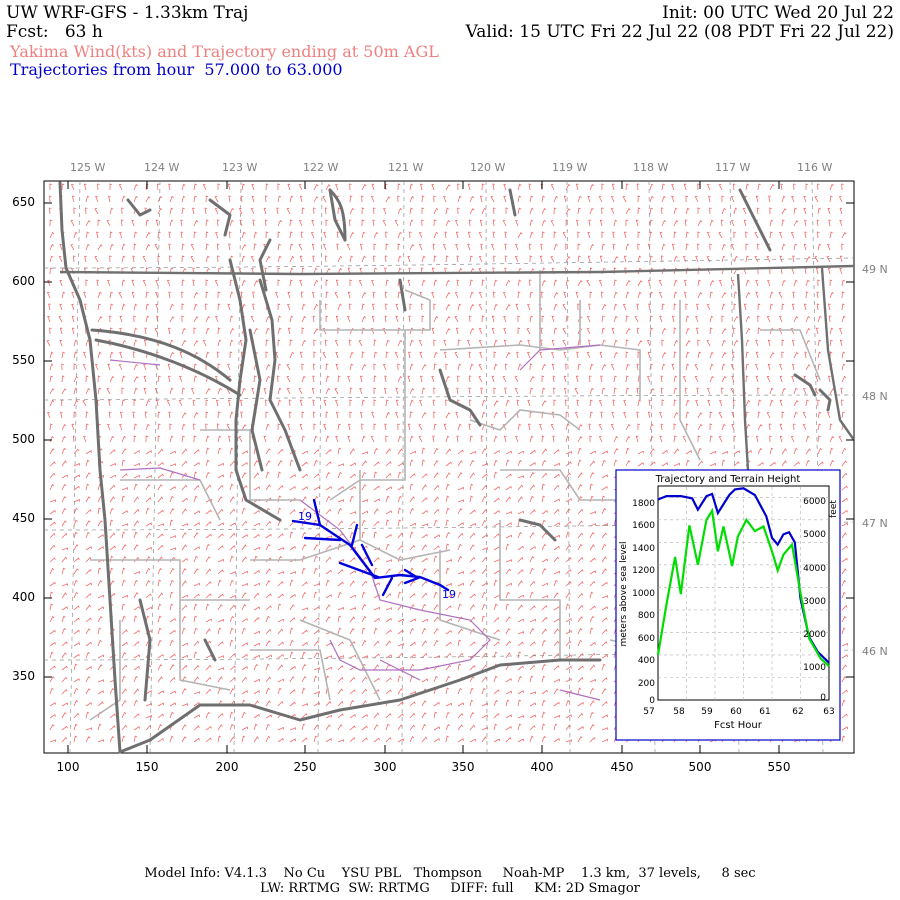 This screenshot has width=900, height=900. Describe the element at coordinates (27, 32) in the screenshot. I see `fcst-label: Fcst:` at that location.